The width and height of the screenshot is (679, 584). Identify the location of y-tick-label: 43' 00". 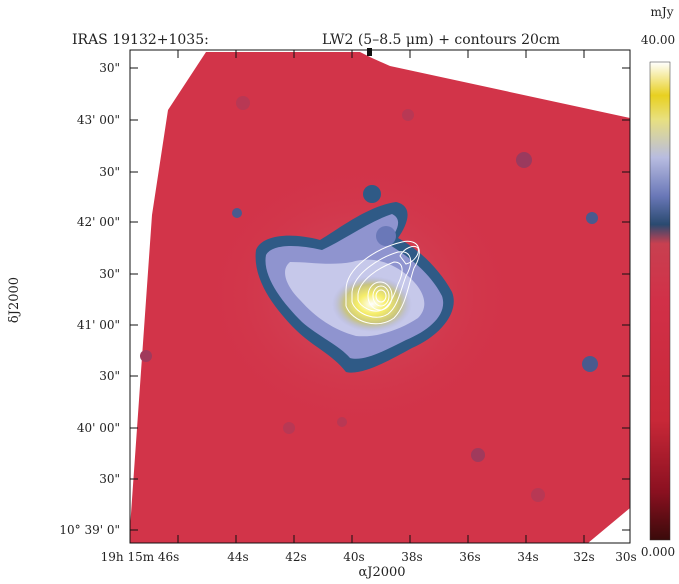
(98, 120).